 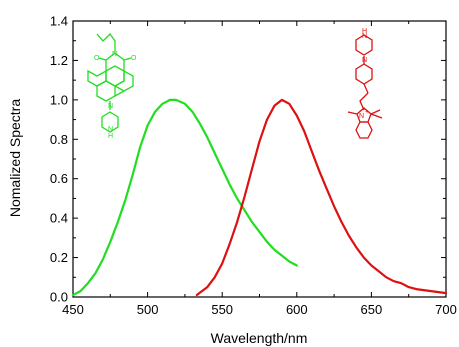 What do you see at coordinates (59, 139) in the screenshot?
I see `y-tick-label: 0.8` at bounding box center [59, 139].